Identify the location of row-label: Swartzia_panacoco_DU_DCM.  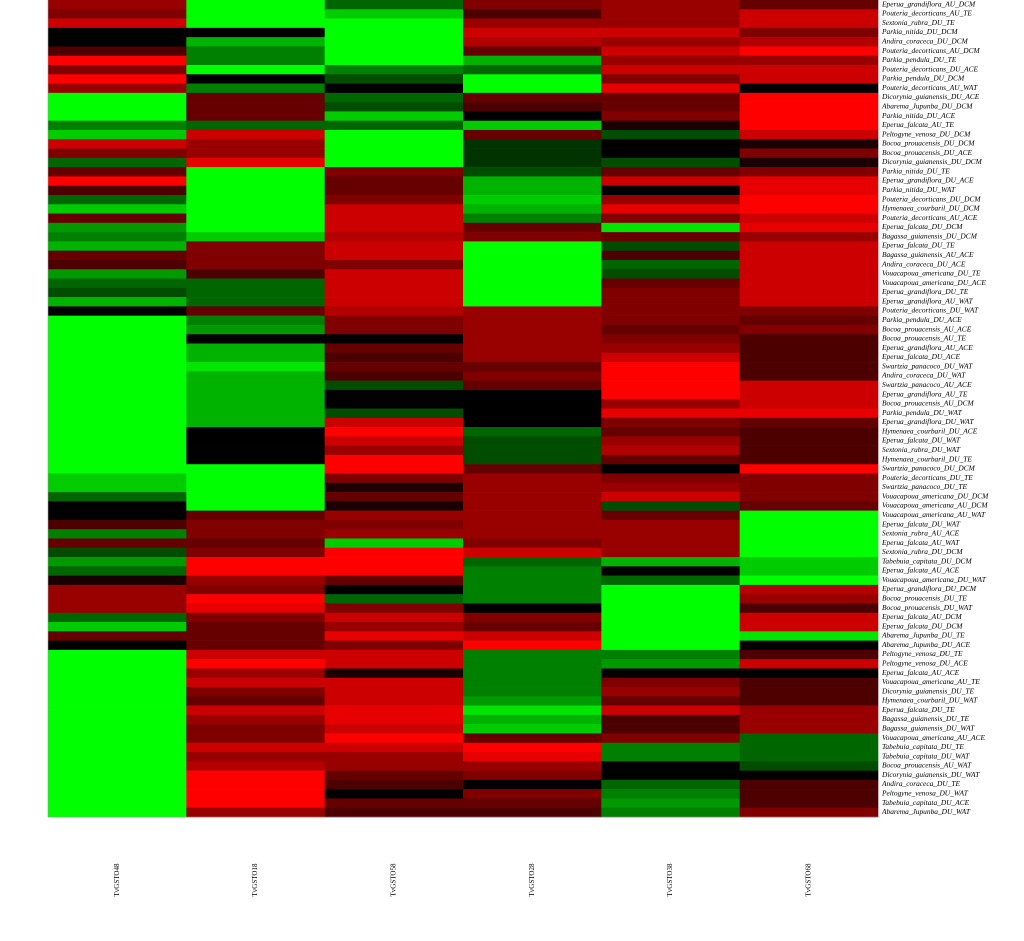
(929, 468).